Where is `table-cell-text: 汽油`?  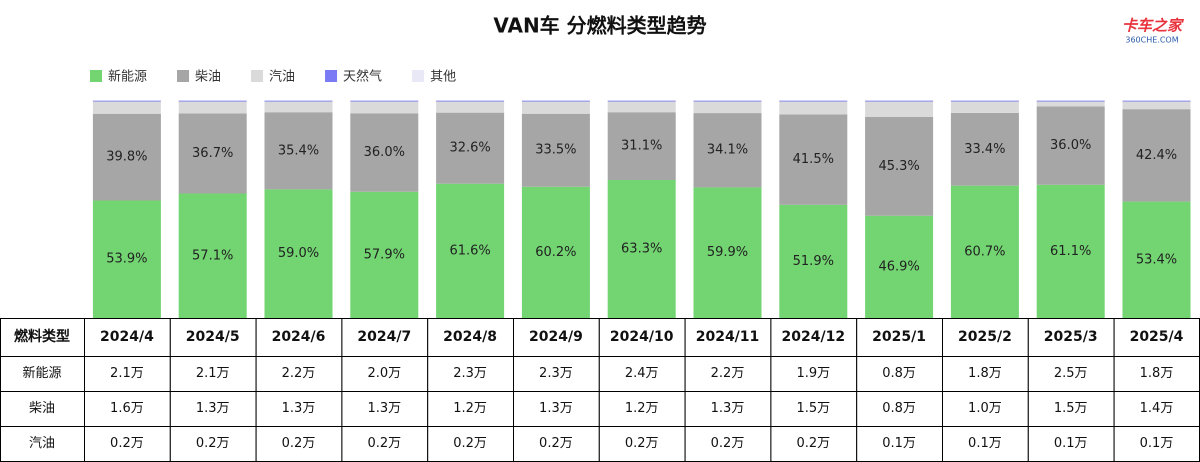 table-cell-text: 汽油 is located at coordinates (42, 443).